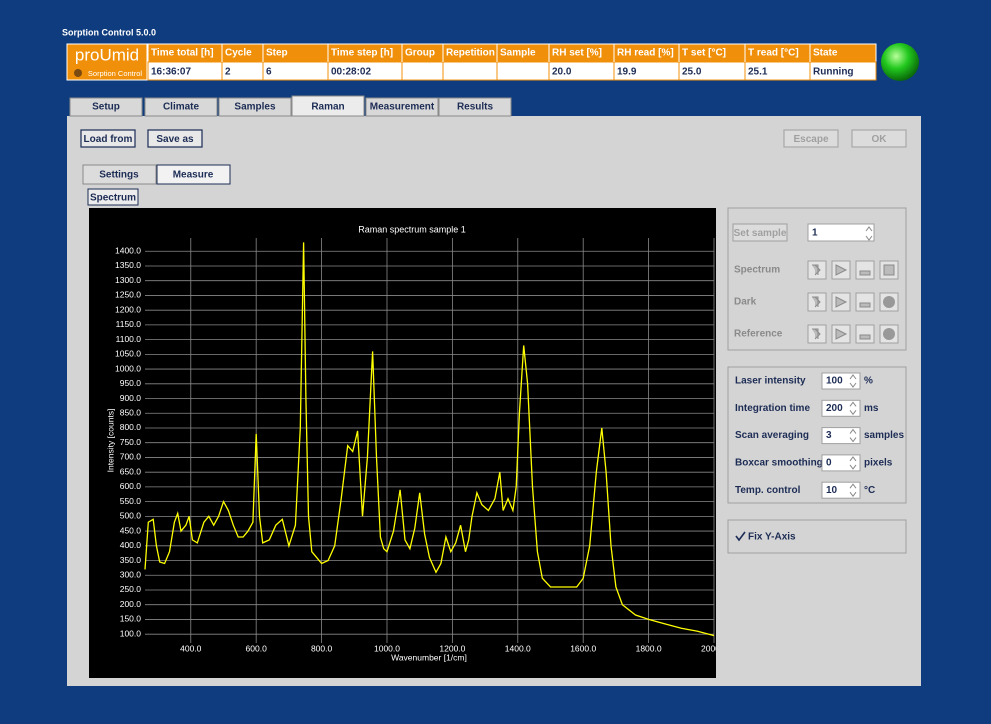 The image size is (991, 724). I want to click on sub-tab: Settings, so click(119, 174).